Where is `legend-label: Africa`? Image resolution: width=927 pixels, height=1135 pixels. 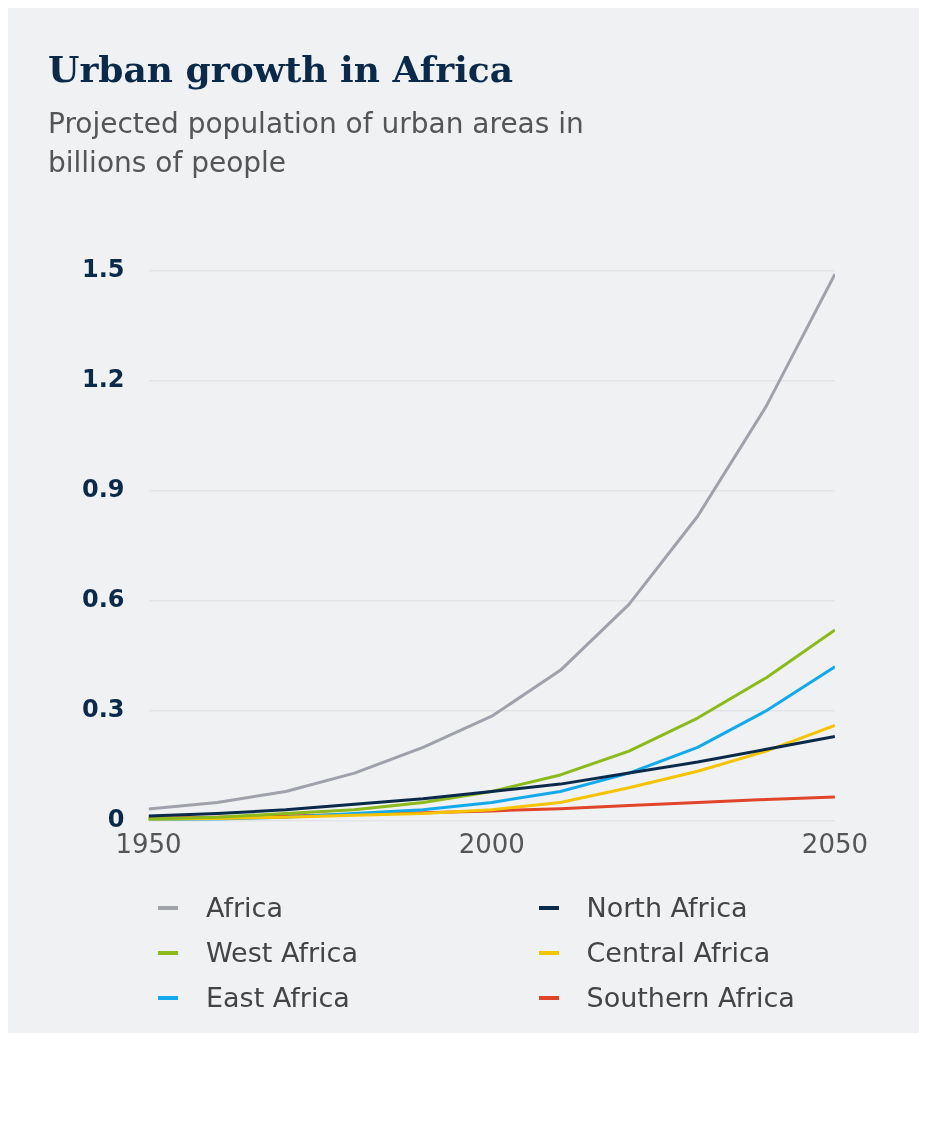
legend-label: Africa is located at coordinates (245, 908).